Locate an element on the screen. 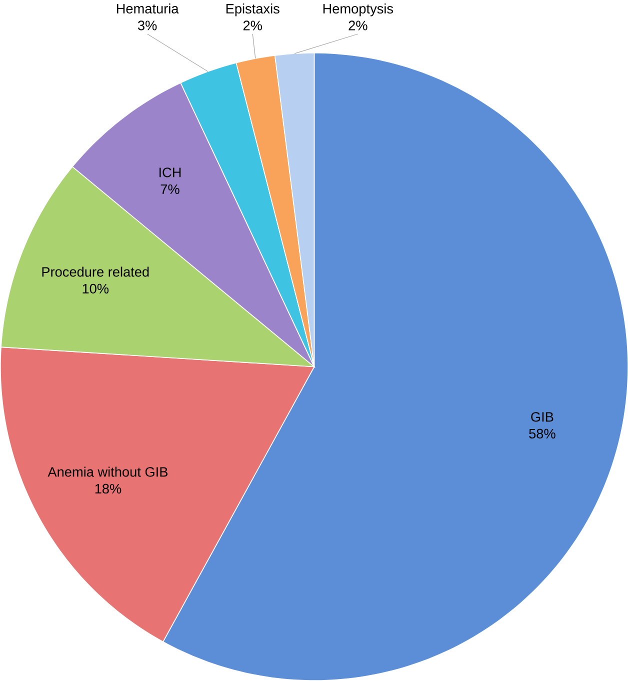 This screenshot has width=628, height=681. data-label: 3% is located at coordinates (147, 25).